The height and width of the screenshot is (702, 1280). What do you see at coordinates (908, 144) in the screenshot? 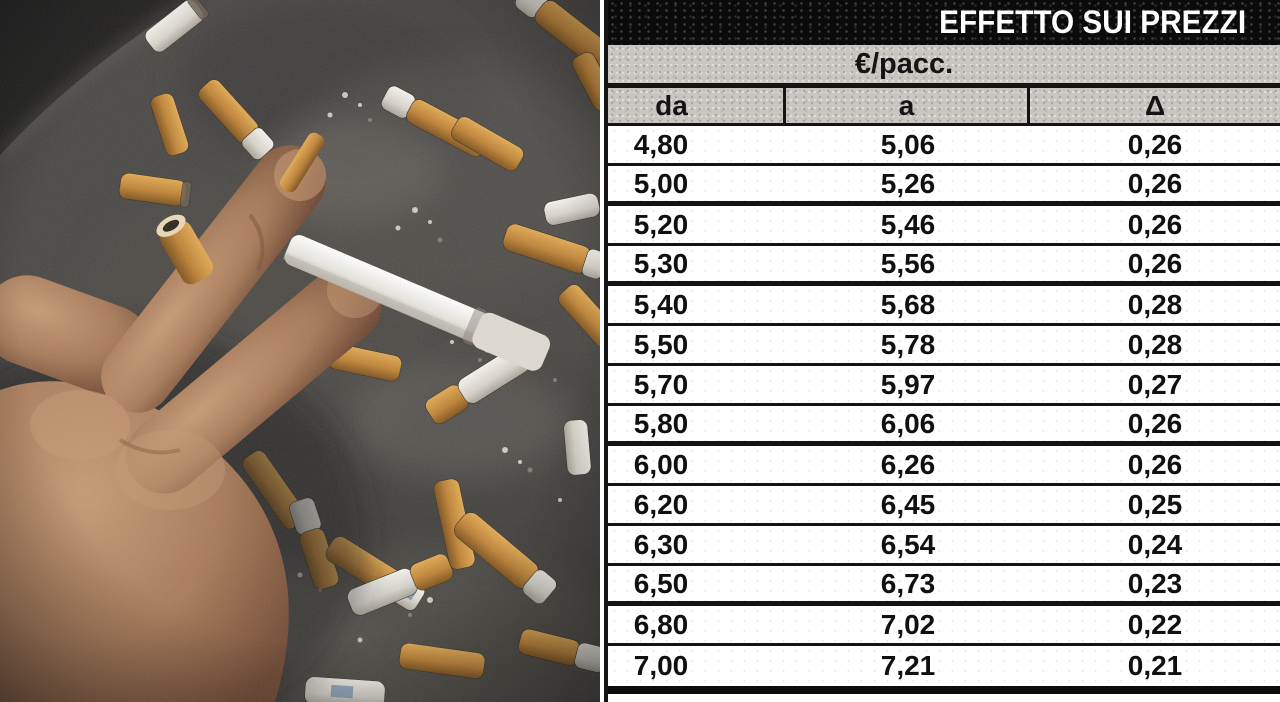
I see `table-cell-a: 5,06` at bounding box center [908, 144].